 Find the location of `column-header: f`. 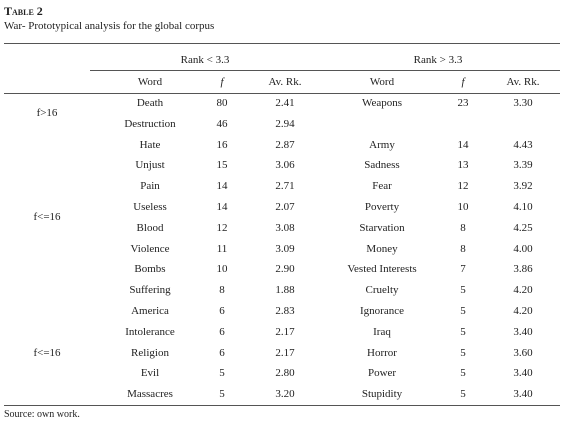

column-header: f is located at coordinates (222, 82).